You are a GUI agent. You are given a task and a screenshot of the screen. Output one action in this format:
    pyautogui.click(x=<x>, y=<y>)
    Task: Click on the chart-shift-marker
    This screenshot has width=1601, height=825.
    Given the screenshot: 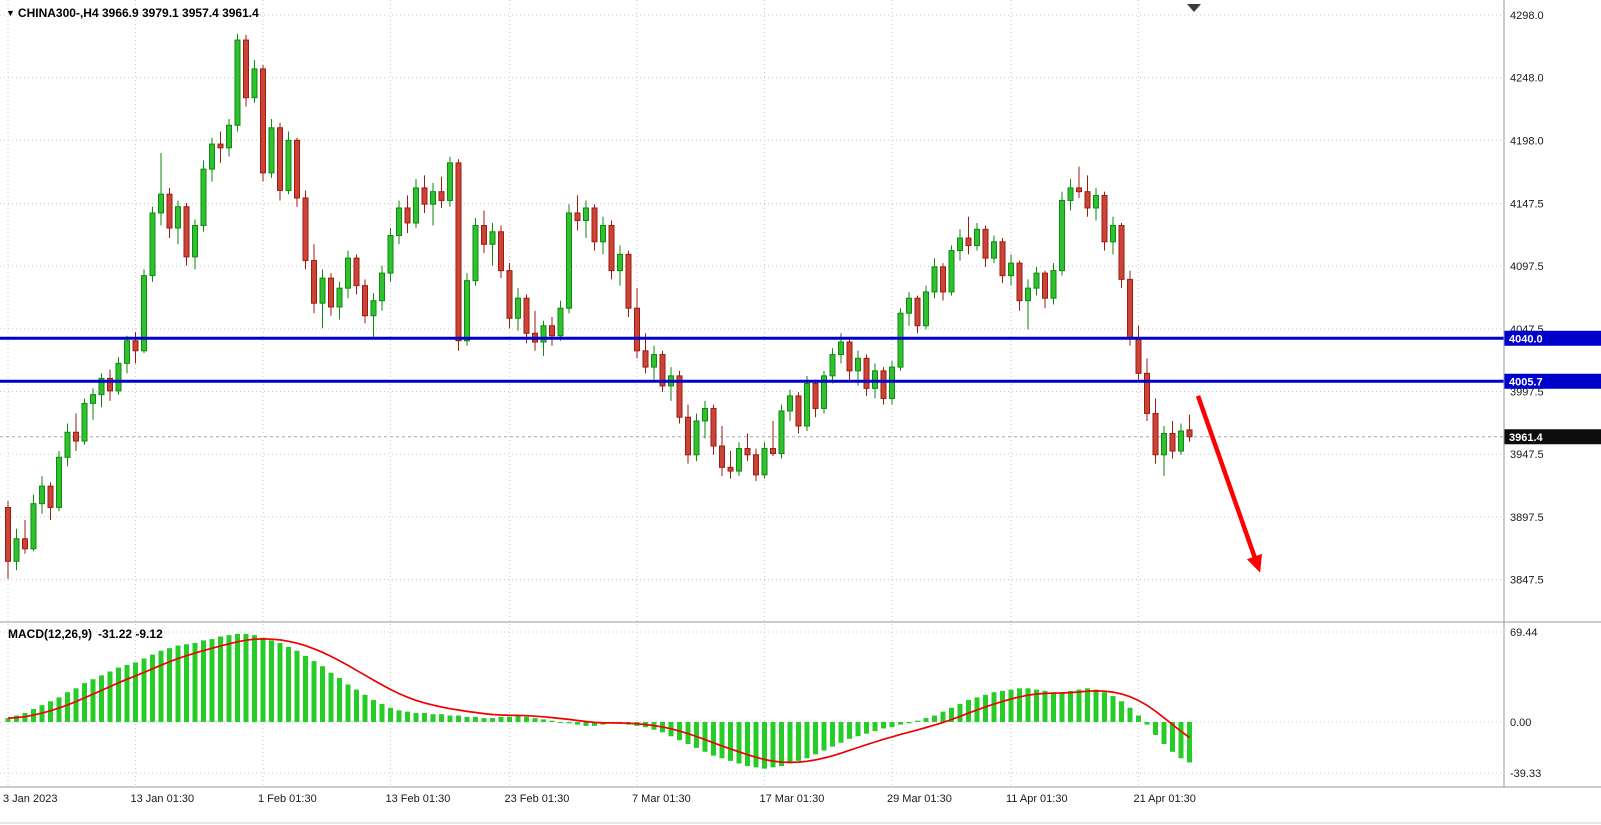 What is the action you would take?
    pyautogui.click(x=1194, y=8)
    